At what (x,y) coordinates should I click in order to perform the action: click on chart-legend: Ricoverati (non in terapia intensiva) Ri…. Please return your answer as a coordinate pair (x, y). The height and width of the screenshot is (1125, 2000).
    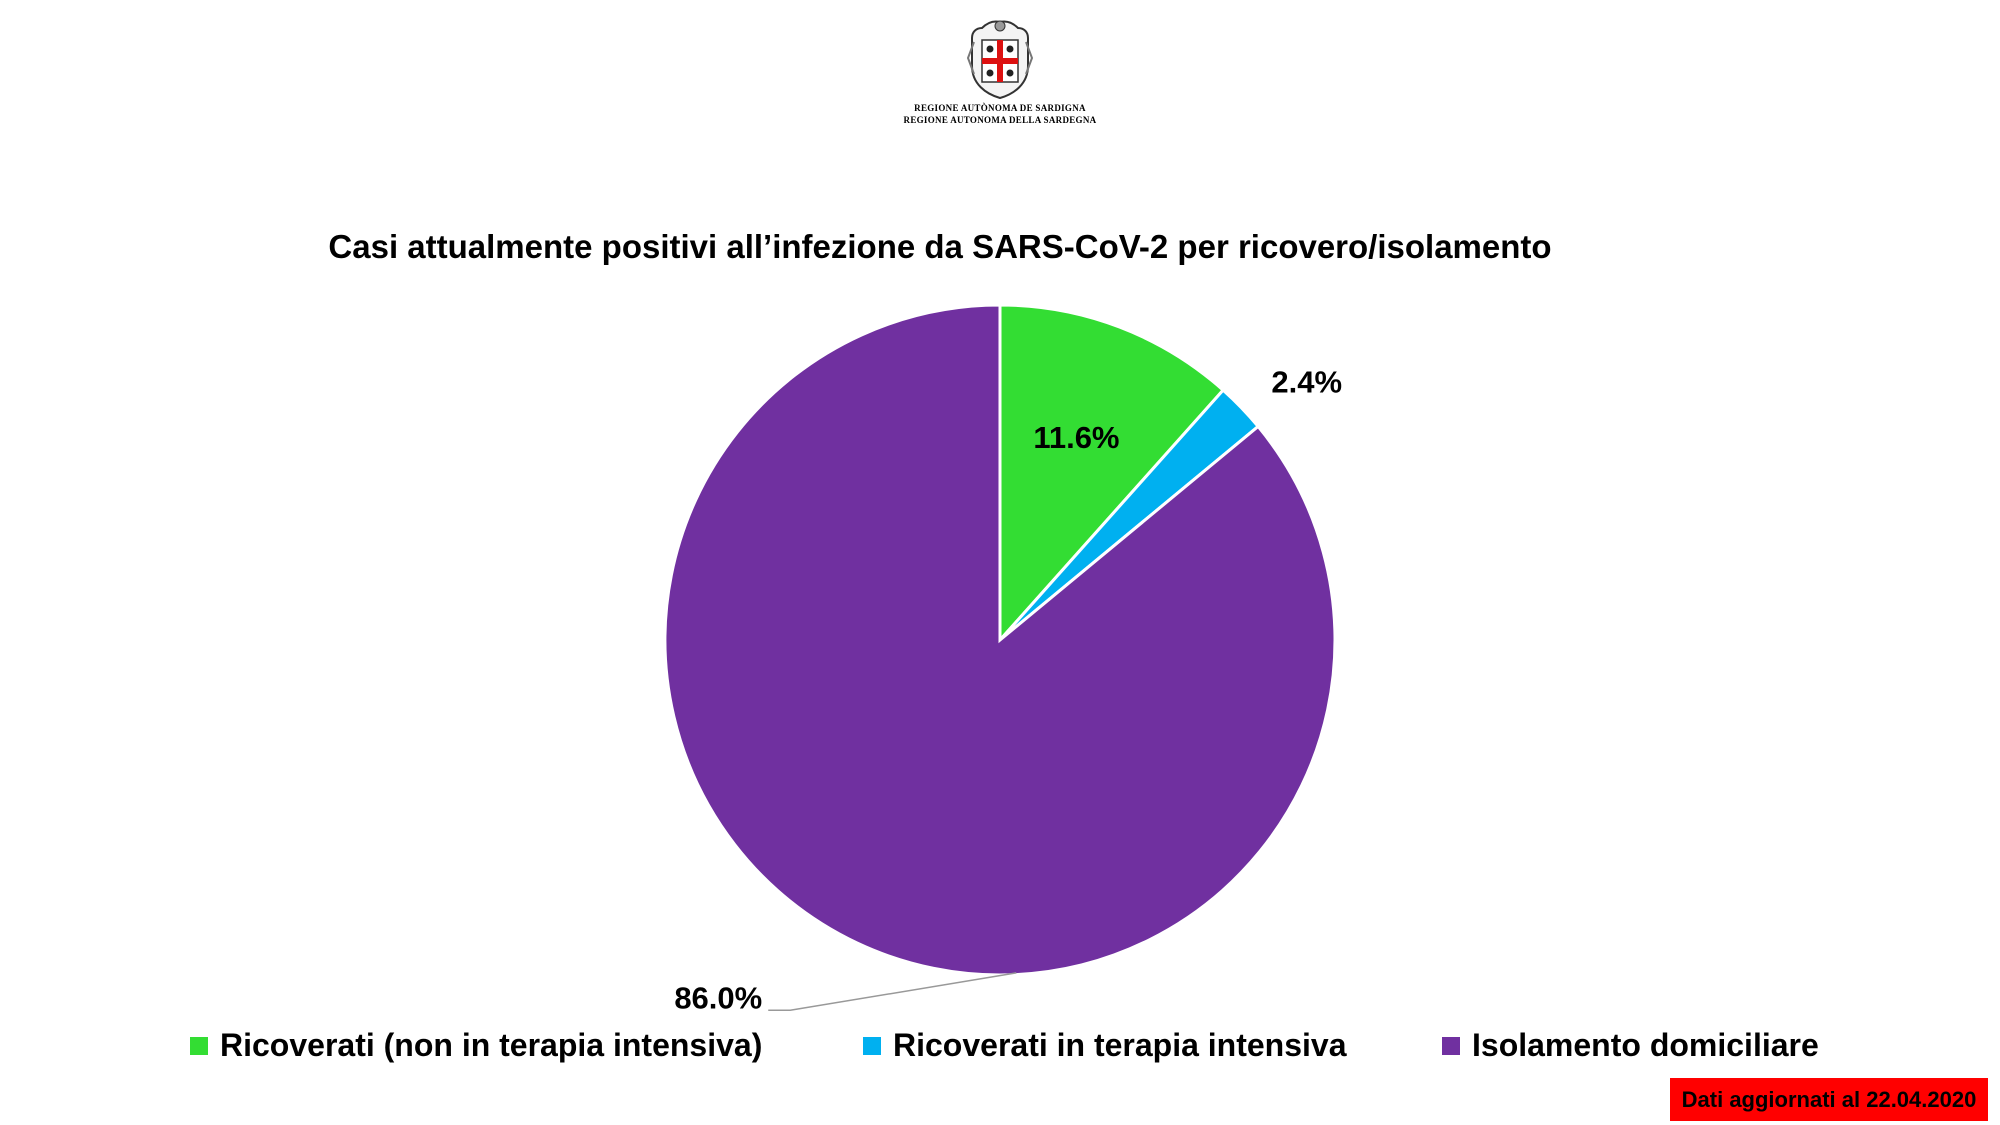
    Looking at the image, I should click on (1000, 1052).